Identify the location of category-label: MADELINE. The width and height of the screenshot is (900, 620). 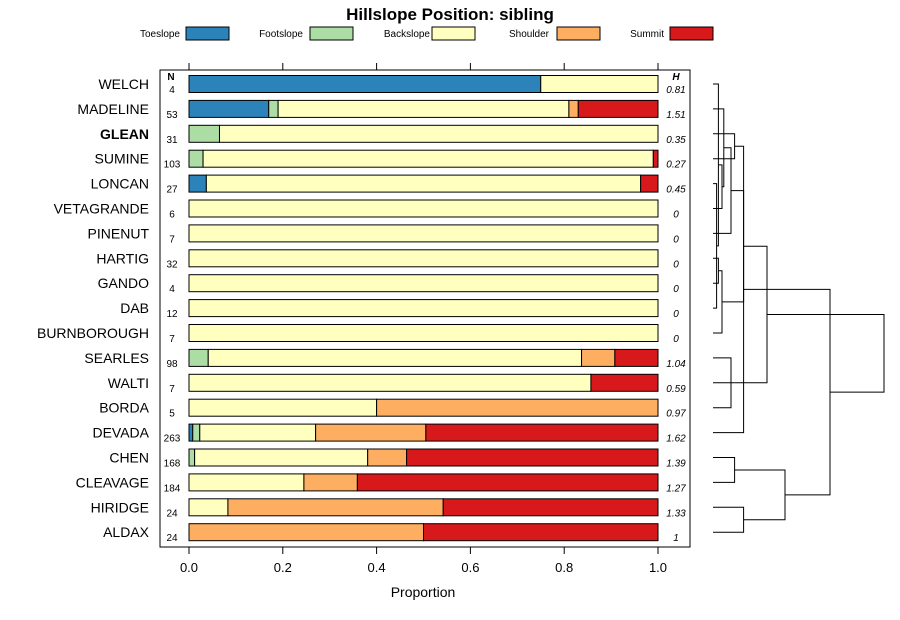
(113, 109).